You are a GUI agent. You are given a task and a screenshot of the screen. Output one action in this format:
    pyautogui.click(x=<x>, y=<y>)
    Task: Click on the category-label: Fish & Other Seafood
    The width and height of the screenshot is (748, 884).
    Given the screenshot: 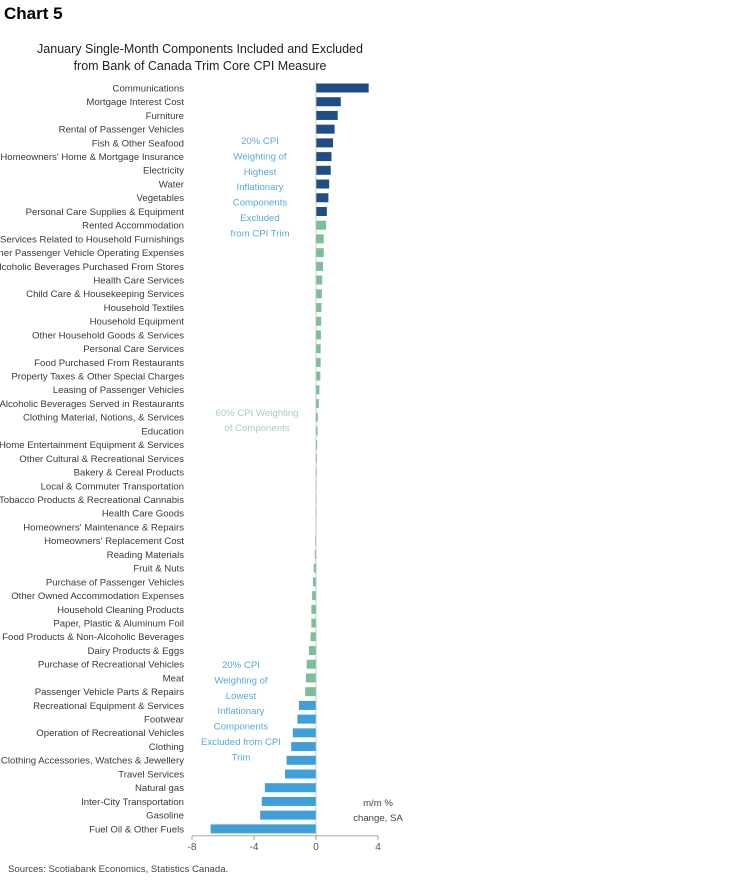 What is the action you would take?
    pyautogui.click(x=138, y=143)
    